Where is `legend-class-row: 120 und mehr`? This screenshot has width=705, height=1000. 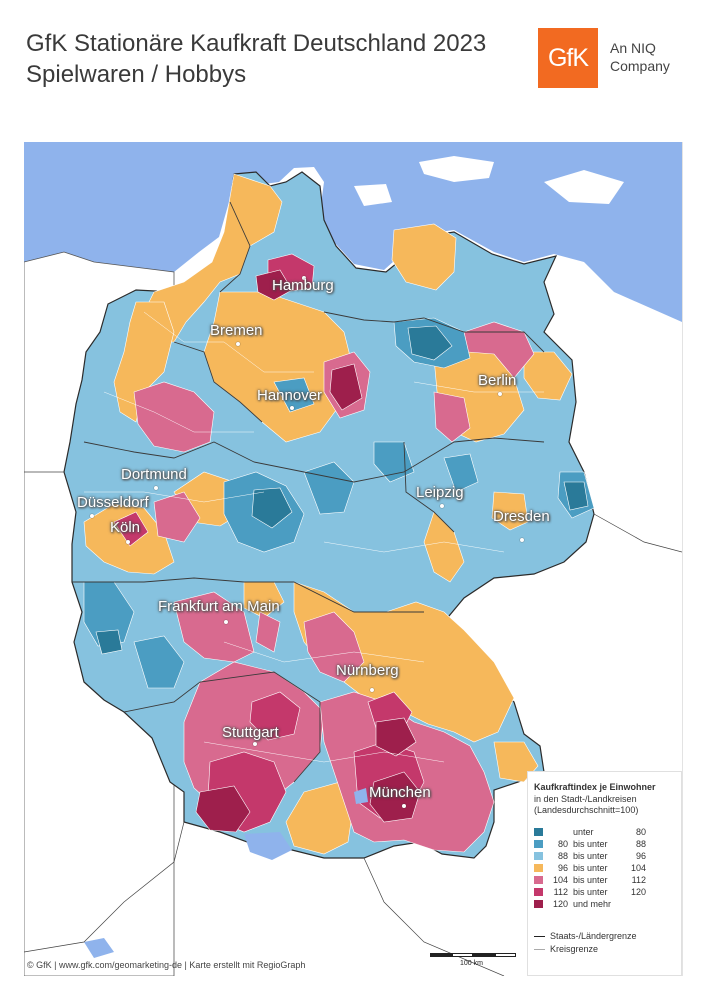 legend-class-row: 120 und mehr is located at coordinates (603, 904).